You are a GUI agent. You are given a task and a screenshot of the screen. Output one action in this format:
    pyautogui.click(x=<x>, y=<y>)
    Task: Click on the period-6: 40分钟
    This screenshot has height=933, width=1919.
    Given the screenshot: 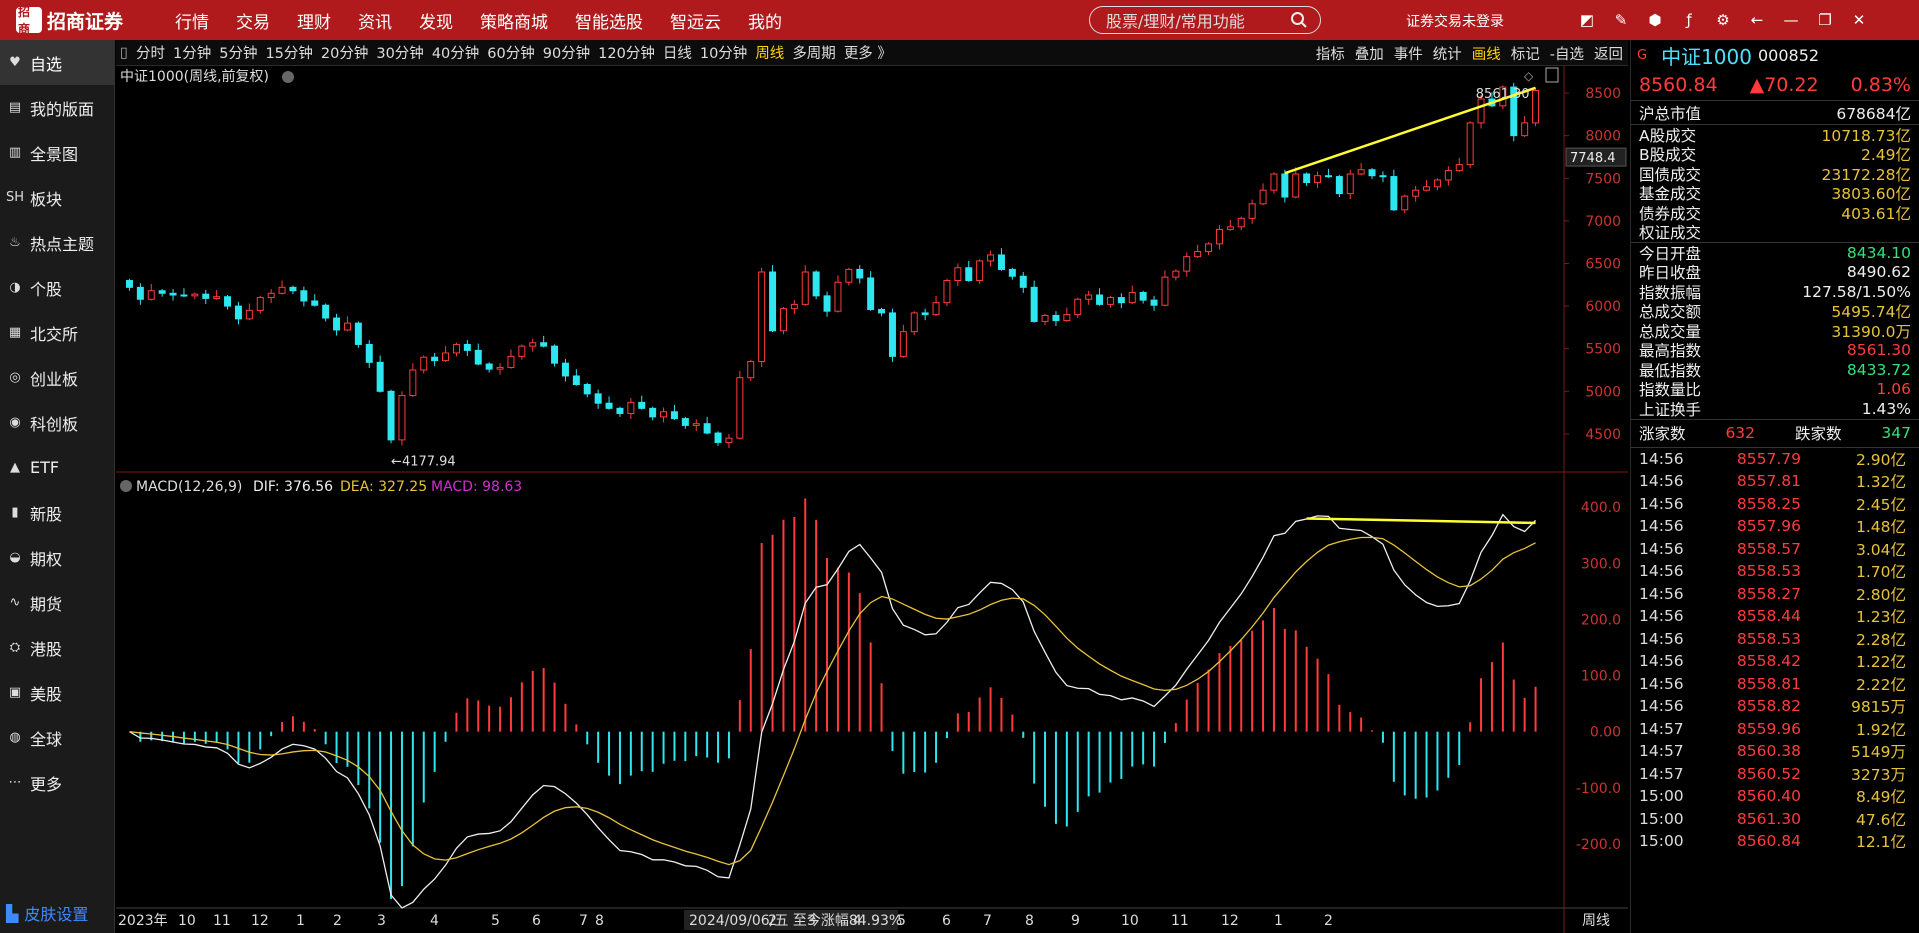 What is the action you would take?
    pyautogui.click(x=455, y=54)
    